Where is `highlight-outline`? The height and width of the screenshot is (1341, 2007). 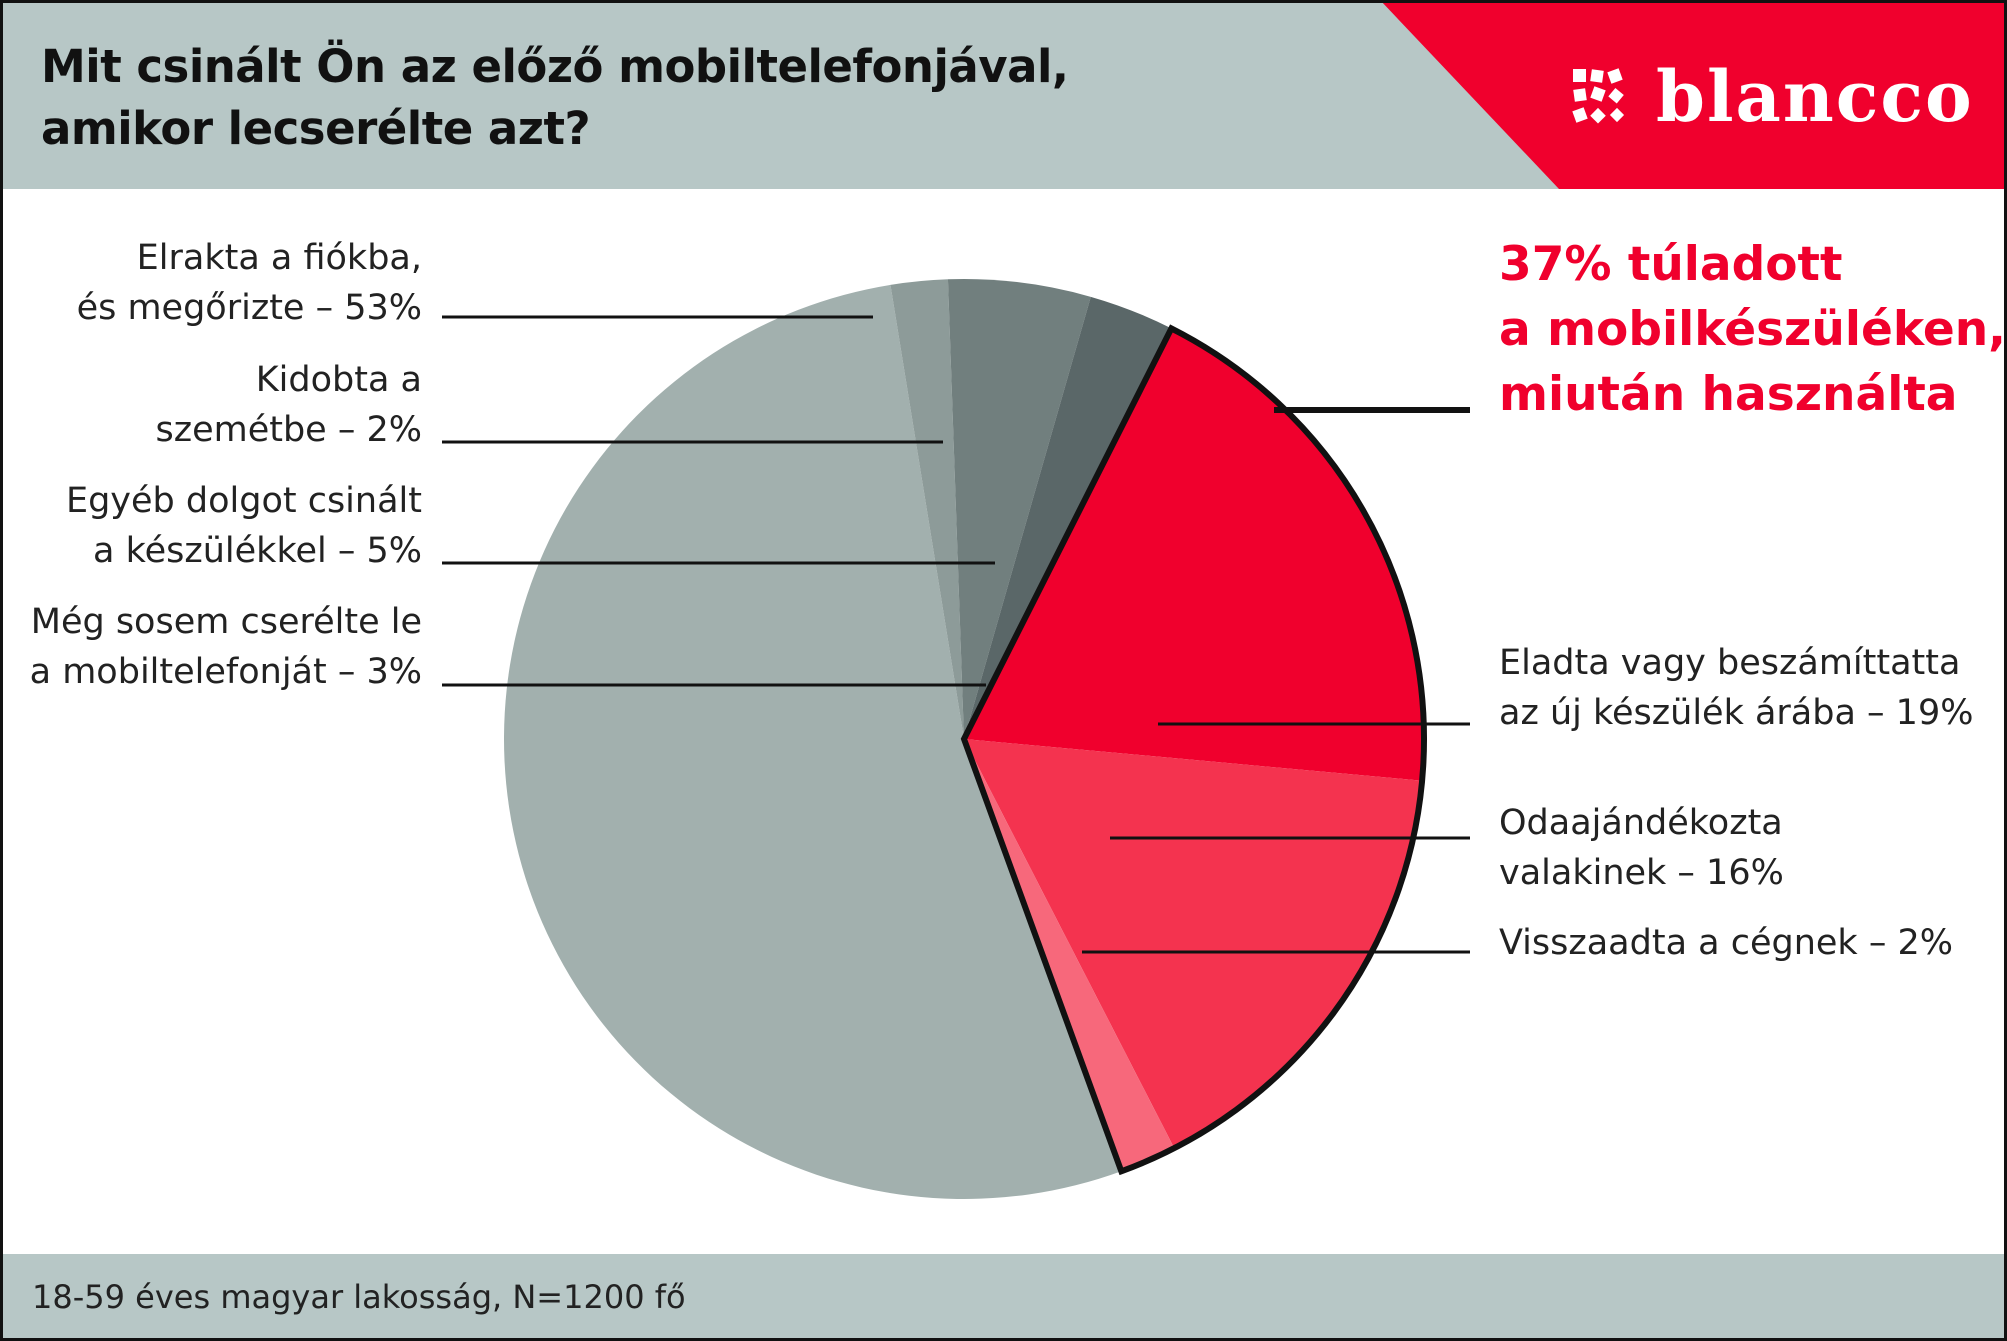
highlight-outline is located at coordinates (1193, 750).